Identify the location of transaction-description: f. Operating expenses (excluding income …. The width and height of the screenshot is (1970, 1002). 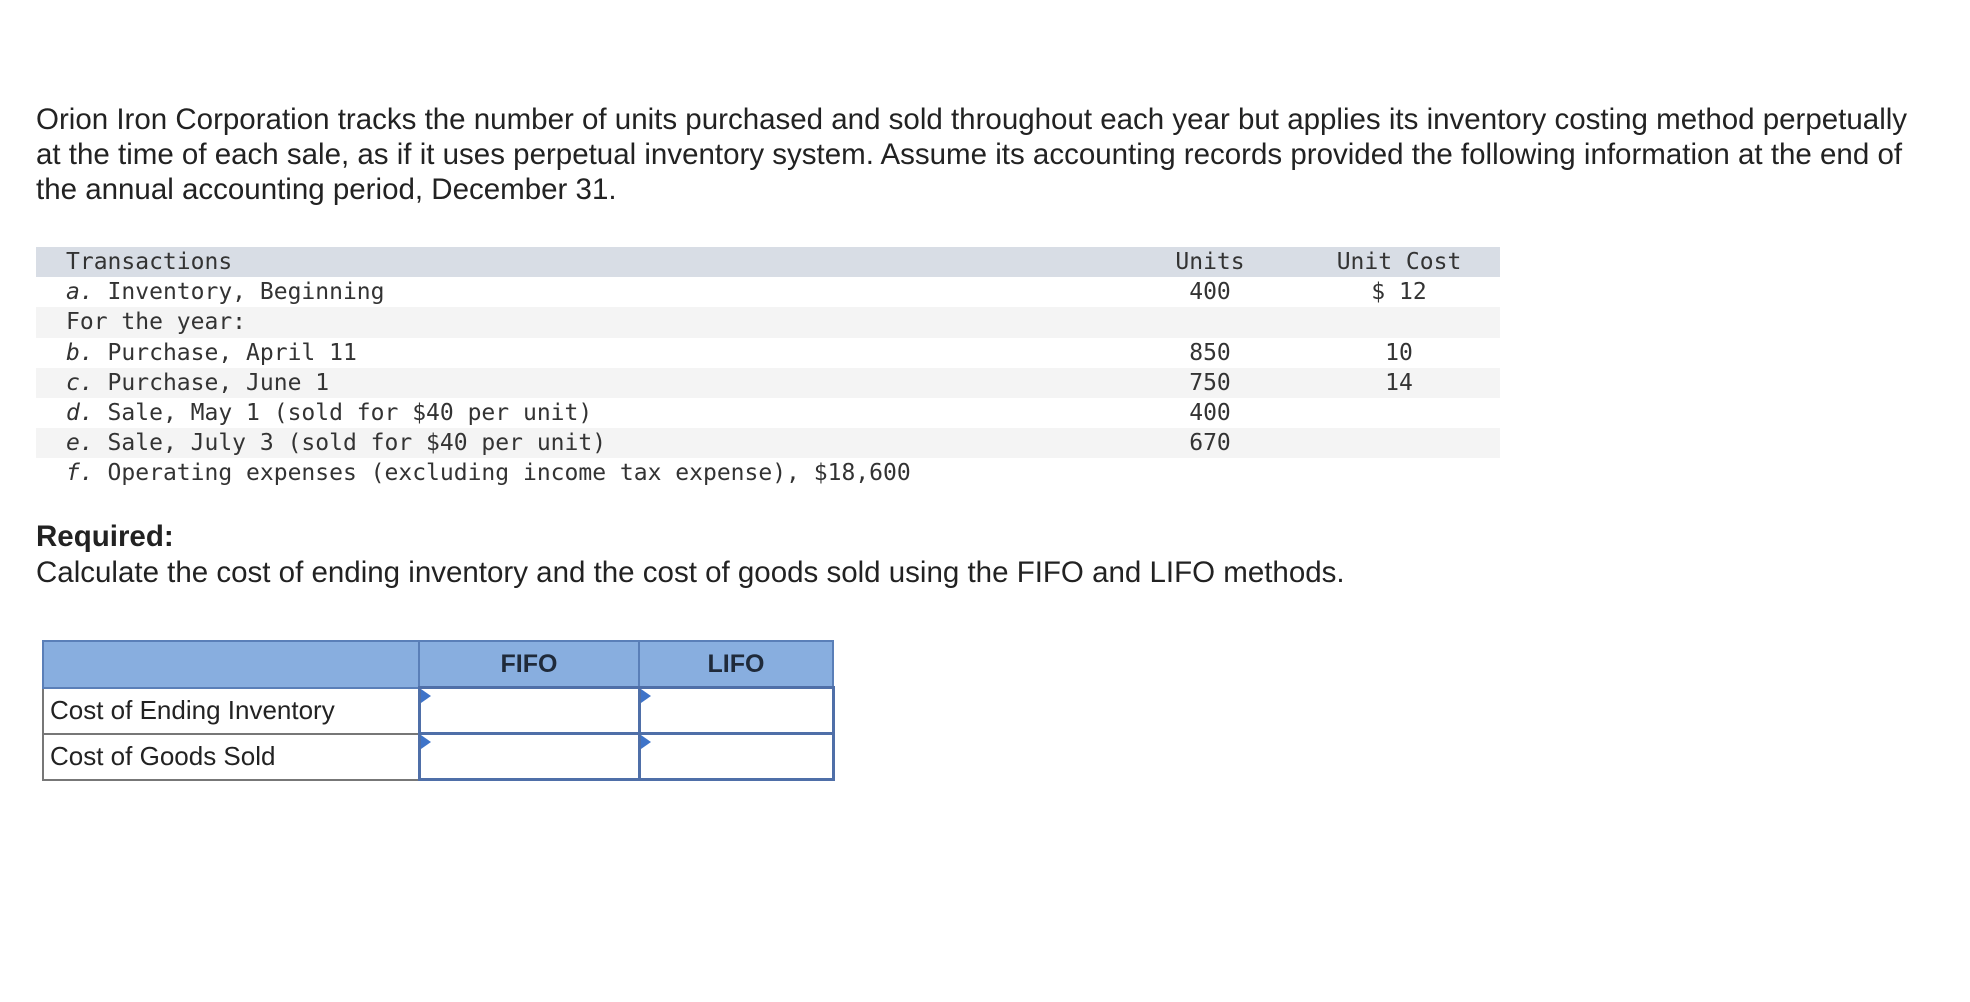
(488, 473).